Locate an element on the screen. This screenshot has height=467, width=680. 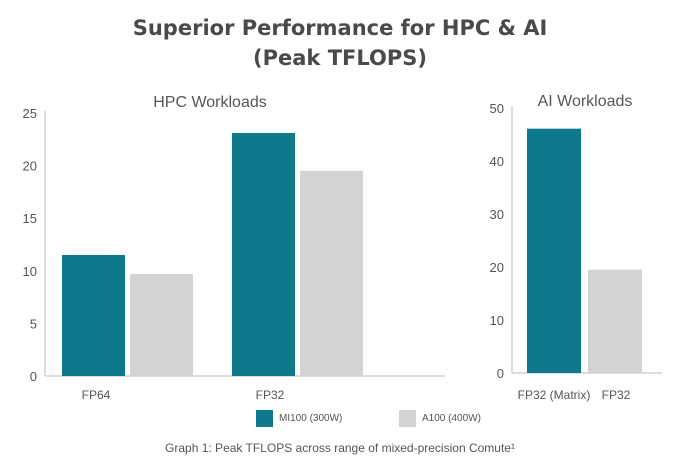
hpc-bar-fp32-s1 is located at coordinates (331, 273).